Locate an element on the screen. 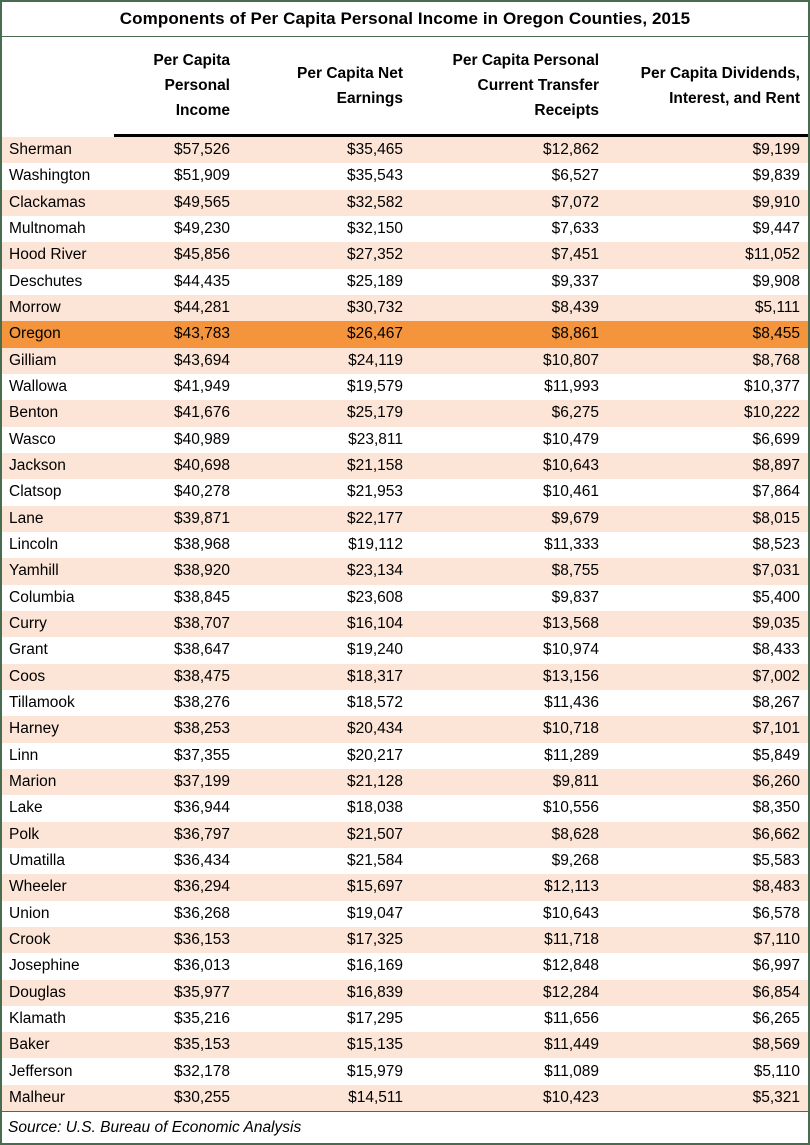 Image resolution: width=810 pixels, height=1145 pixels. value-cell: $8,569 is located at coordinates (776, 1045).